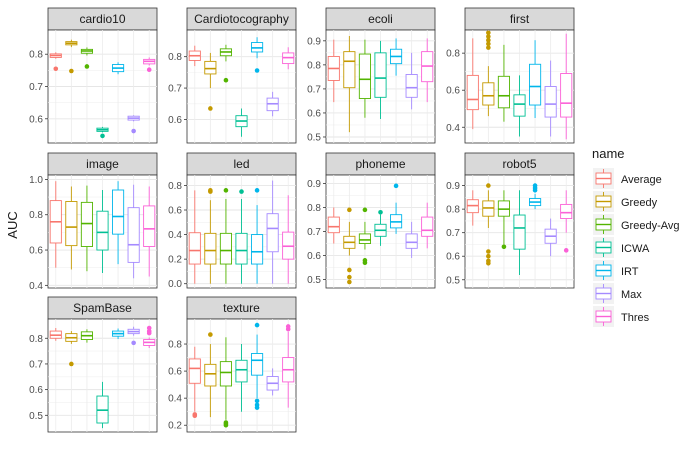 The width and height of the screenshot is (700, 450). I want to click on facet-title: phoneme, so click(380, 164).